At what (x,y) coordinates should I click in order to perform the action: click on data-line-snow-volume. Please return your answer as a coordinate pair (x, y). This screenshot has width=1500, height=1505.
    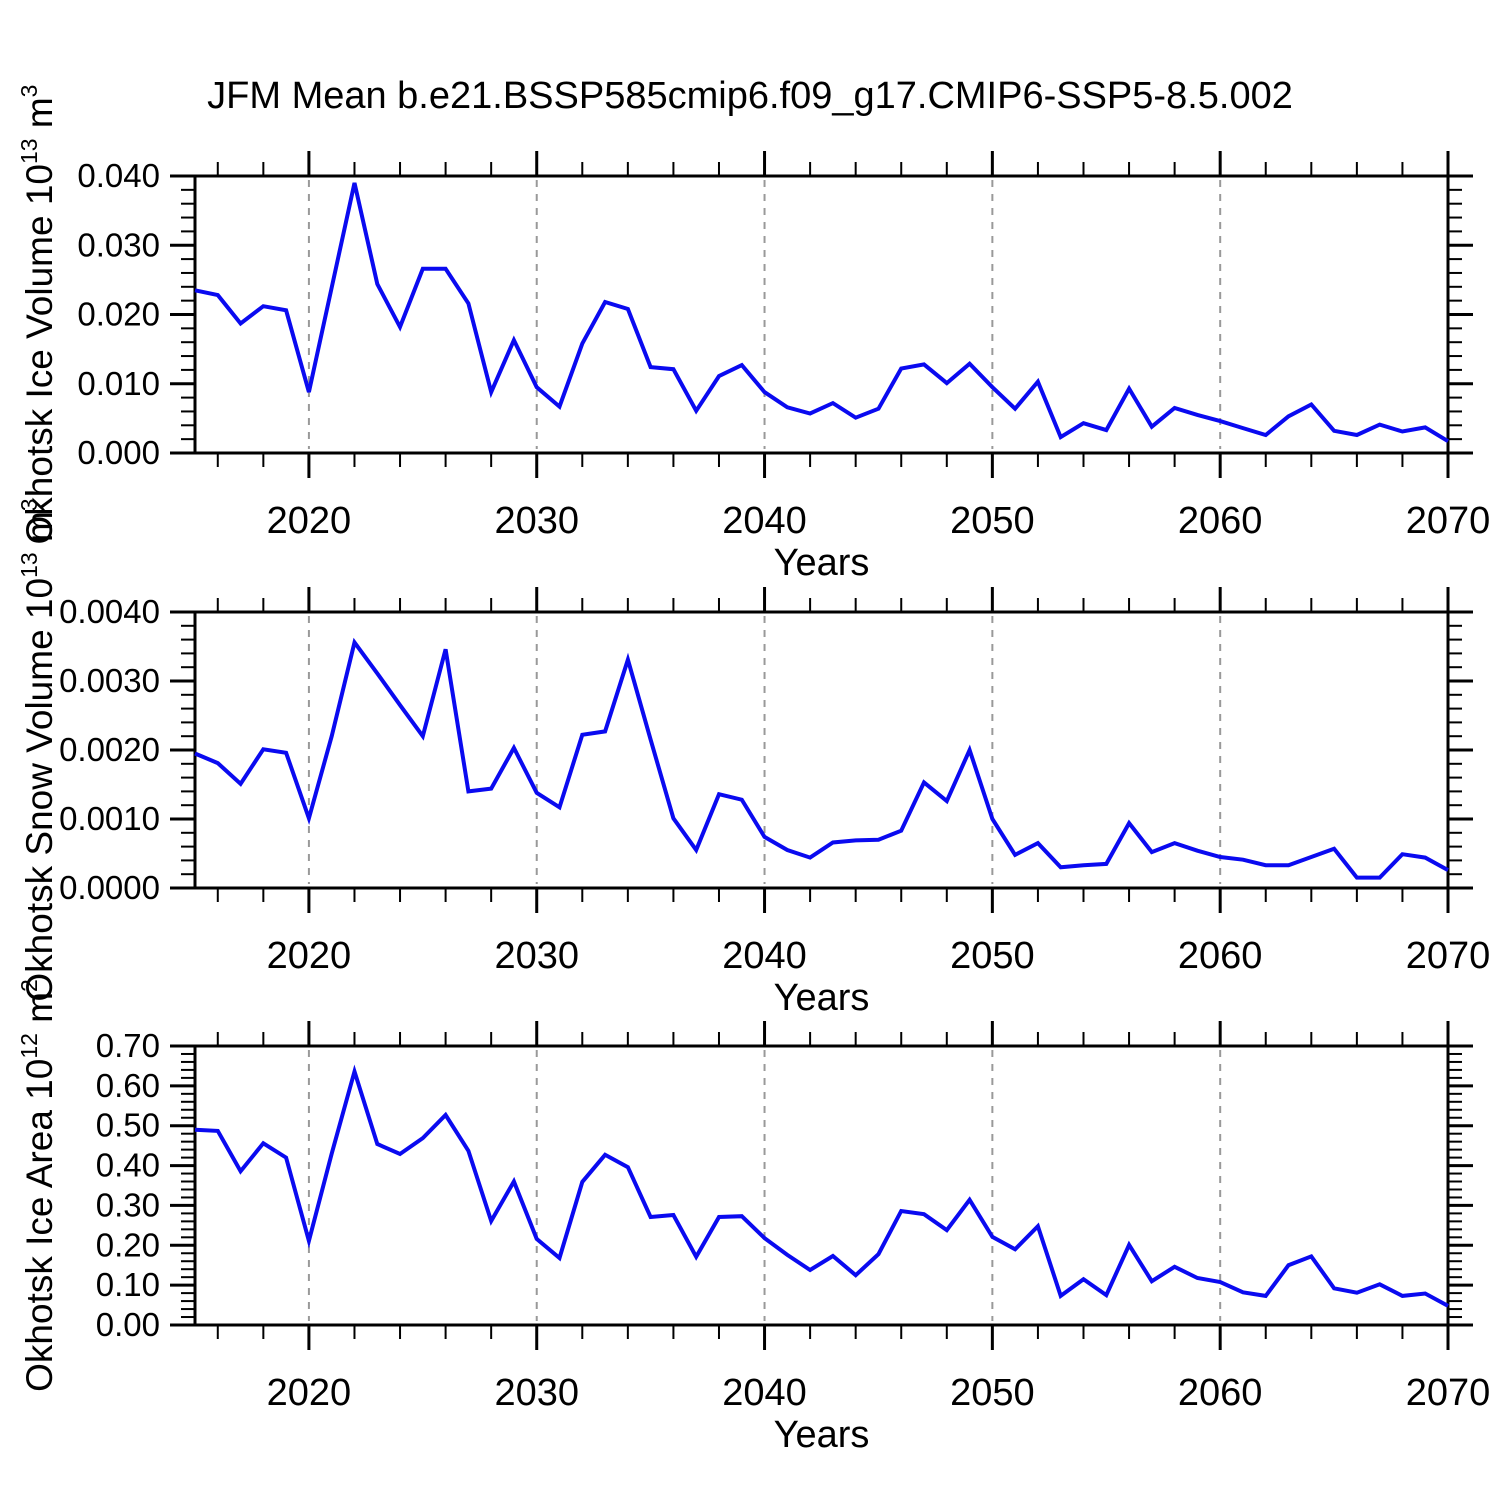
    Looking at the image, I should click on (821, 758).